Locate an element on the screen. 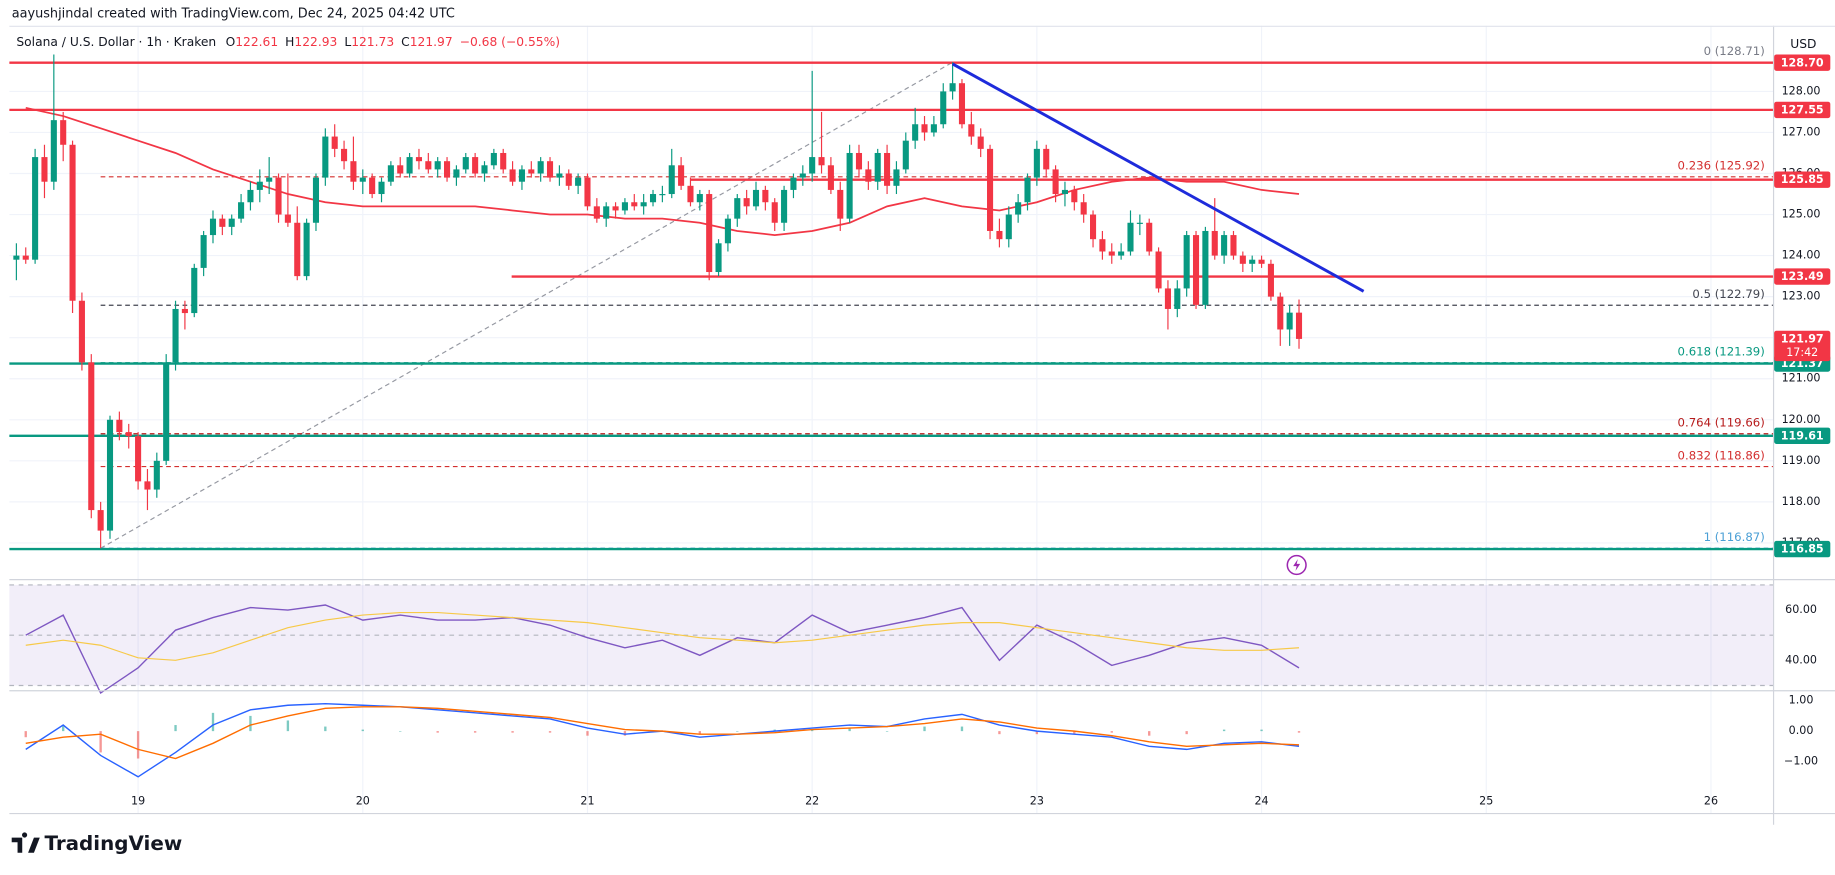 The width and height of the screenshot is (1835, 875). alert-icon is located at coordinates (1296, 565).